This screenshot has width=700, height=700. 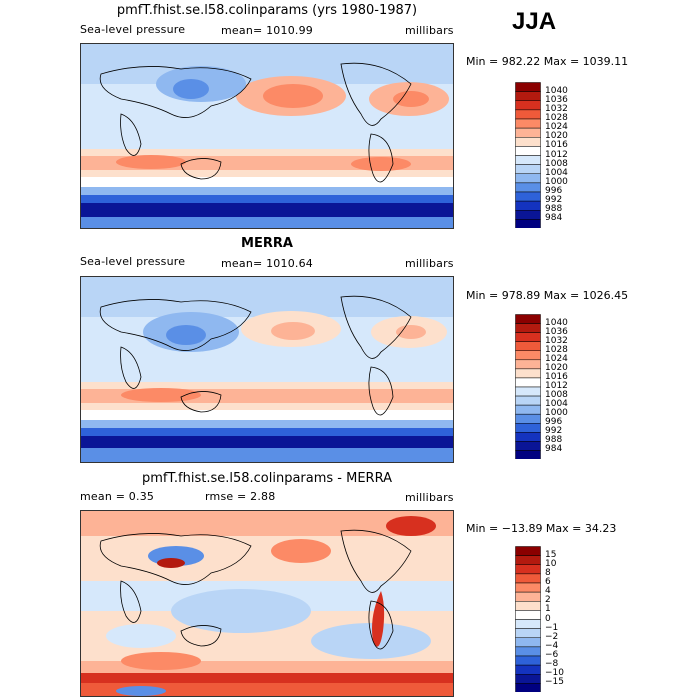 I want to click on colorbar-tick-label: 8, so click(x=548, y=572).